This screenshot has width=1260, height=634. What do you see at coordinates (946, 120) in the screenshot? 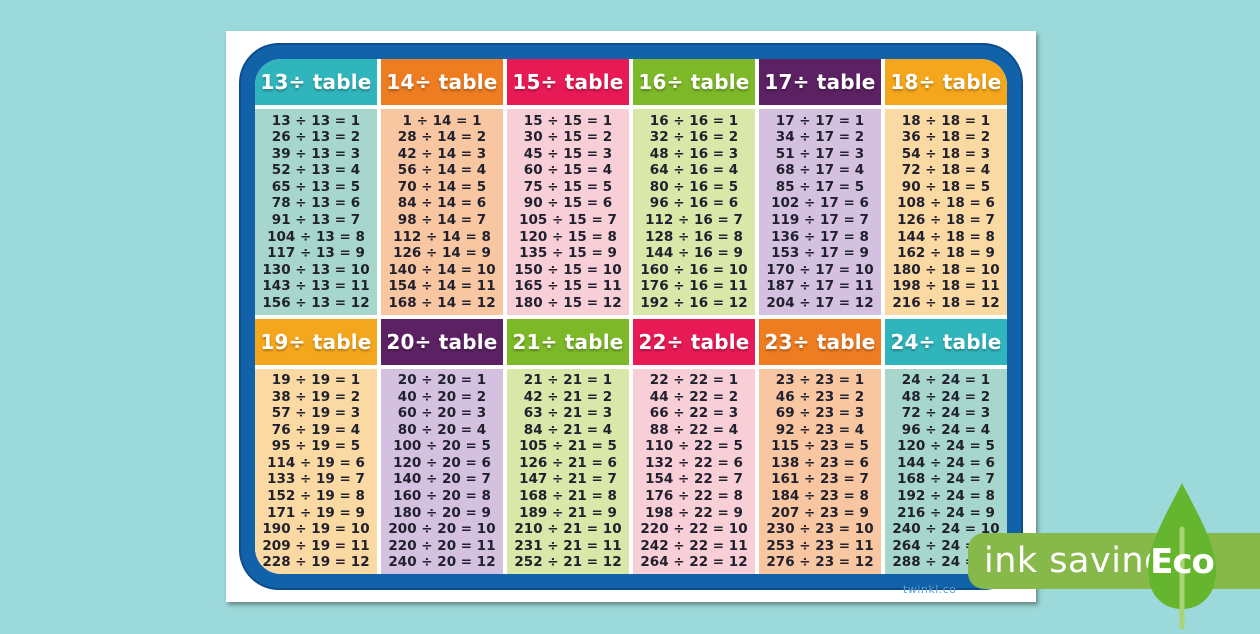
I see `division-fact: 18 ÷ 18 = 1` at bounding box center [946, 120].